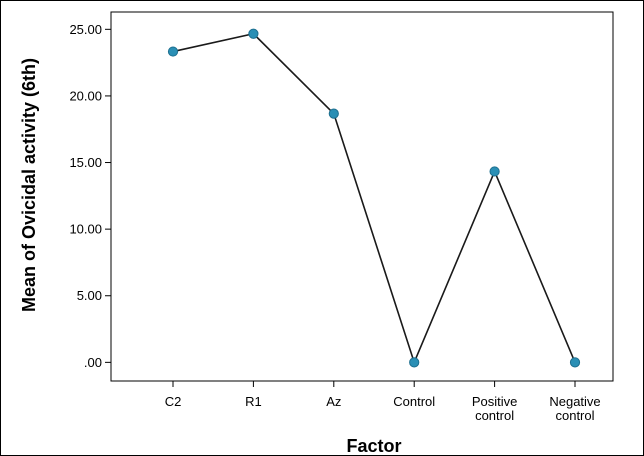 The image size is (644, 456). Describe the element at coordinates (29, 185) in the screenshot. I see `y-axis-title: Mean of Ovicidal activity (6th)` at that location.